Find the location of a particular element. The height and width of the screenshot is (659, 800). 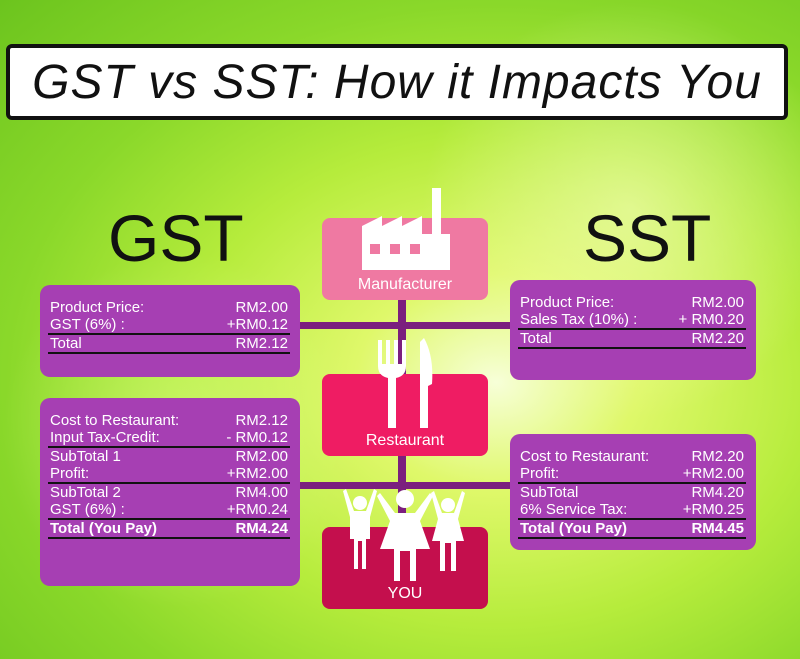

panel-row: GST (6%) : +RM0.12 is located at coordinates (169, 325).